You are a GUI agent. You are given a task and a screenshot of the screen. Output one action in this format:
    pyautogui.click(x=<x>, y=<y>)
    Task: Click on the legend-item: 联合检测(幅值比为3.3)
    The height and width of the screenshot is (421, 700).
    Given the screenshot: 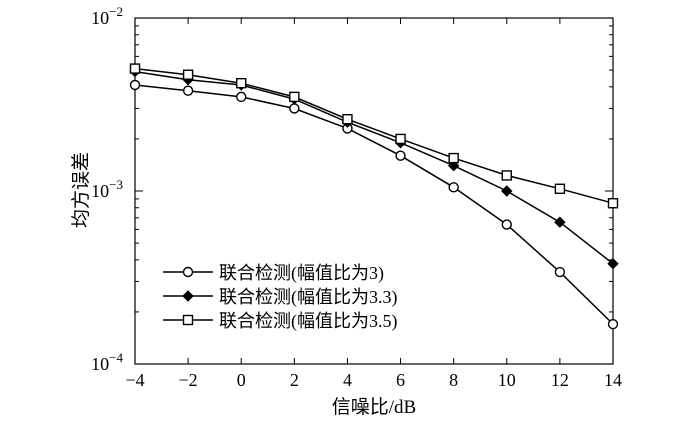 What is the action you would take?
    pyautogui.click(x=280, y=297)
    